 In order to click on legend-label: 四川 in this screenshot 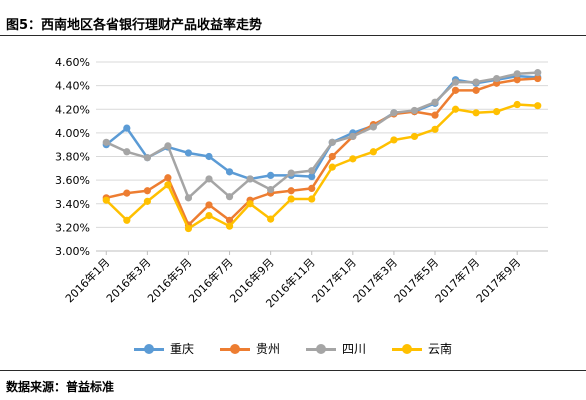, I will do `click(354, 349)`.